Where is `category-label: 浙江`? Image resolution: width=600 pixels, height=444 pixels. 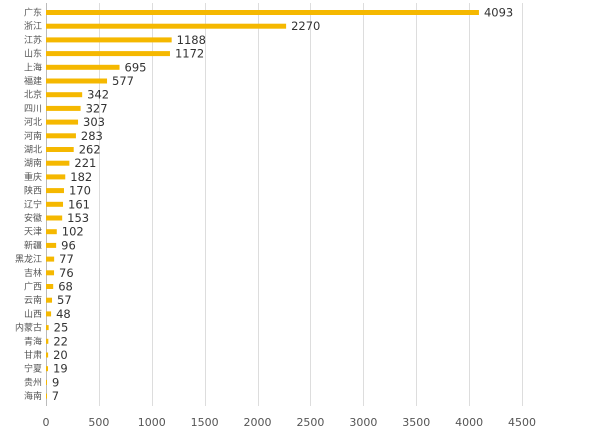
category-label: 浙江 is located at coordinates (33, 26).